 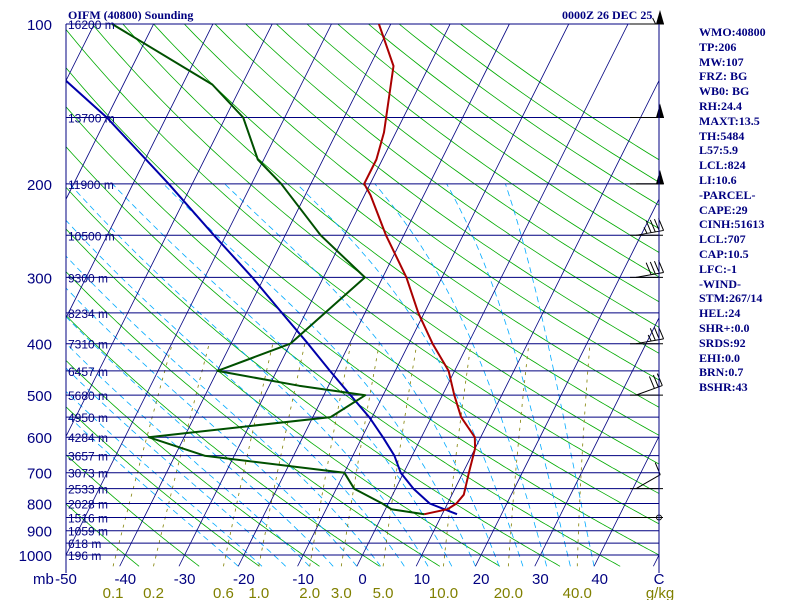 I want to click on mixing-ratio-tick-label: 10.0, so click(x=443, y=592).